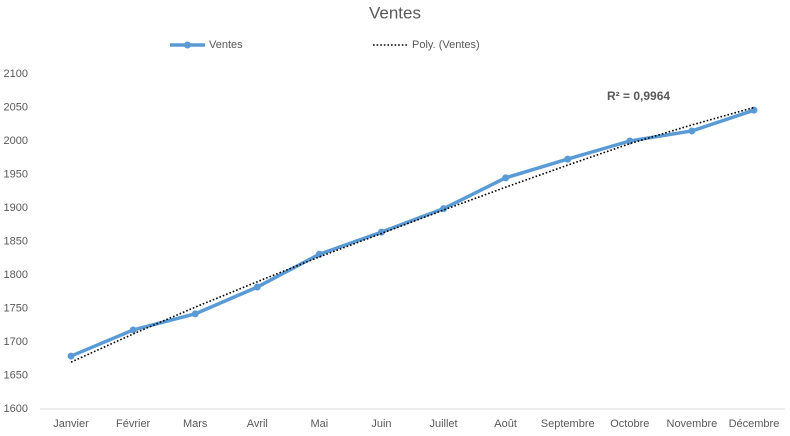  I want to click on x-tick-label: Mars, so click(195, 424).